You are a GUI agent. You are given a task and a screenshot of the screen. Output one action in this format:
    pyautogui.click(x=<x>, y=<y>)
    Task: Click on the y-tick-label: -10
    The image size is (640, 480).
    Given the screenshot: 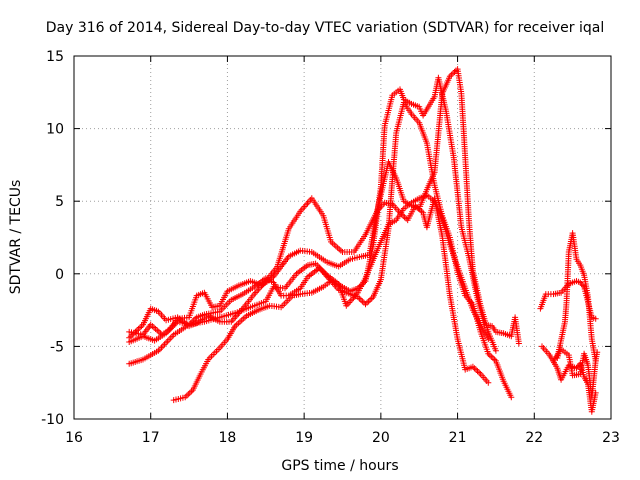 What is the action you would take?
    pyautogui.click(x=52, y=420)
    